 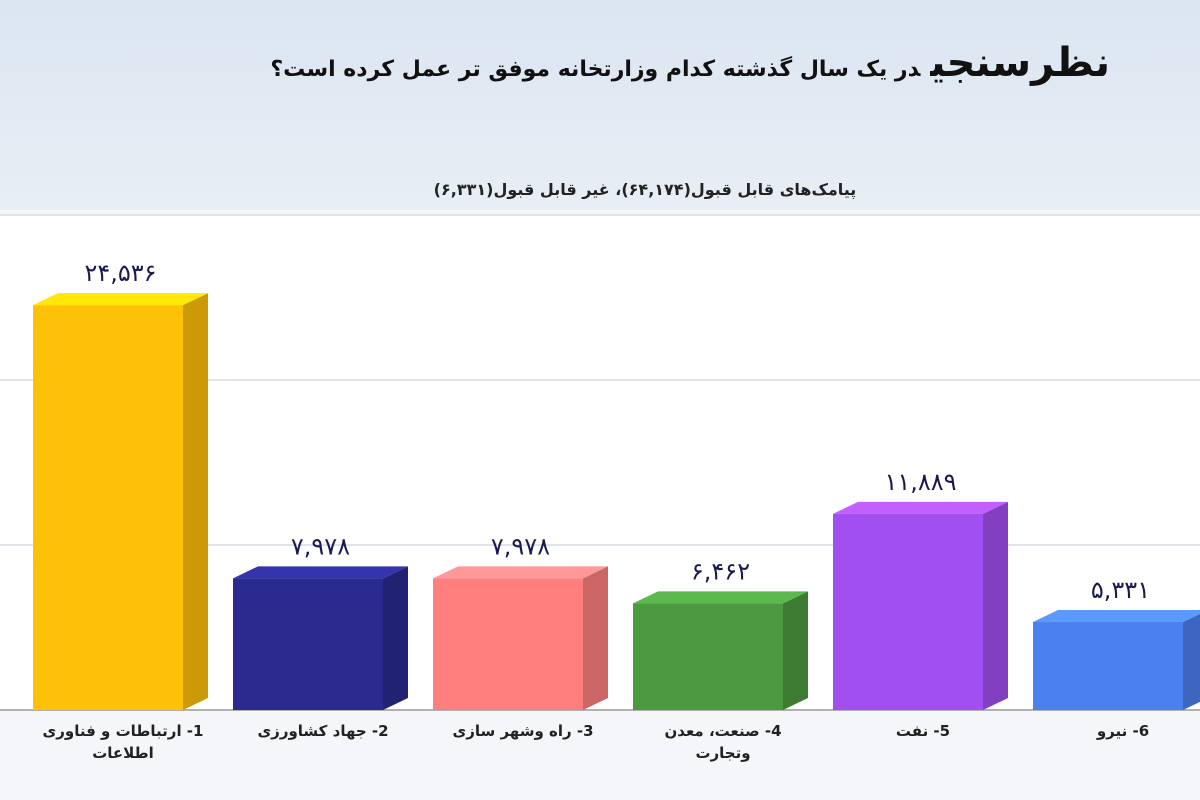 I want to click on x-tick-label: 3- راه وشهر سازی, so click(x=523, y=731).